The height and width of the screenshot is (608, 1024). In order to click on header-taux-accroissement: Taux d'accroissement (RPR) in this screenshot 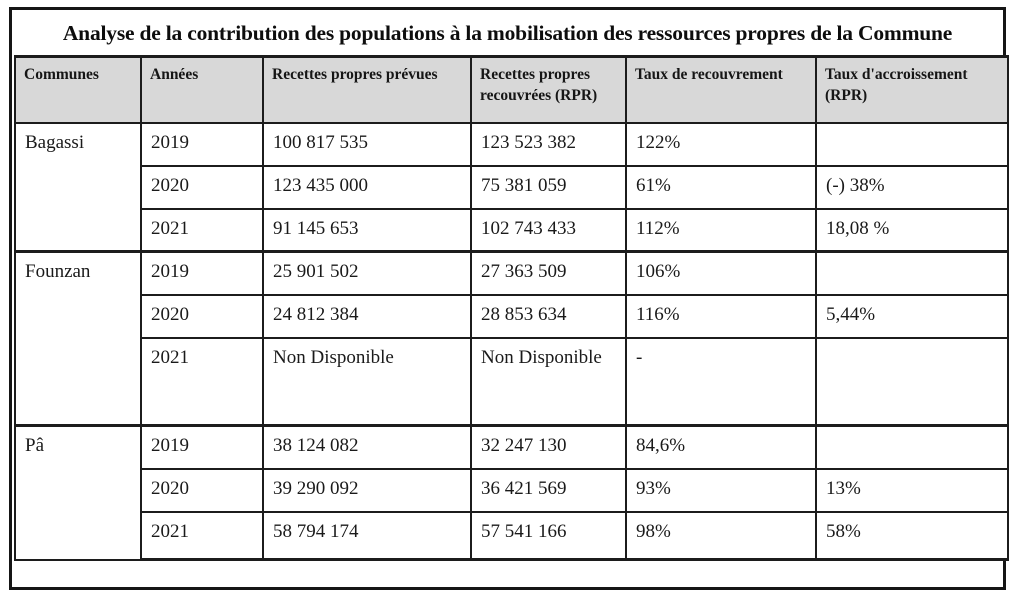, I will do `click(912, 89)`.